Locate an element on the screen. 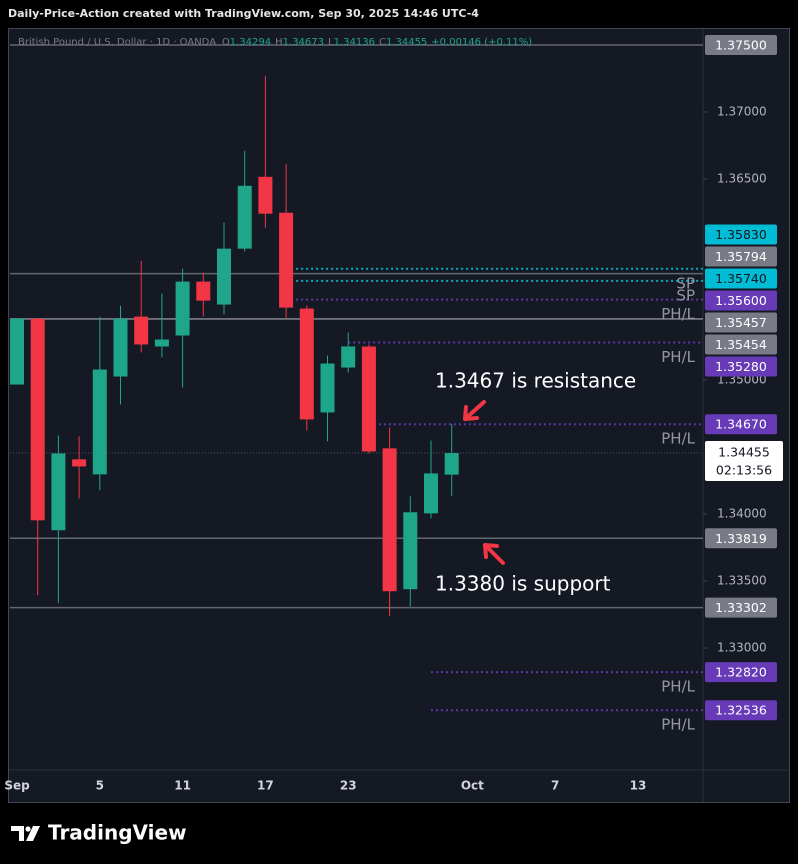 The height and width of the screenshot is (864, 798). legend-key: O is located at coordinates (226, 42).